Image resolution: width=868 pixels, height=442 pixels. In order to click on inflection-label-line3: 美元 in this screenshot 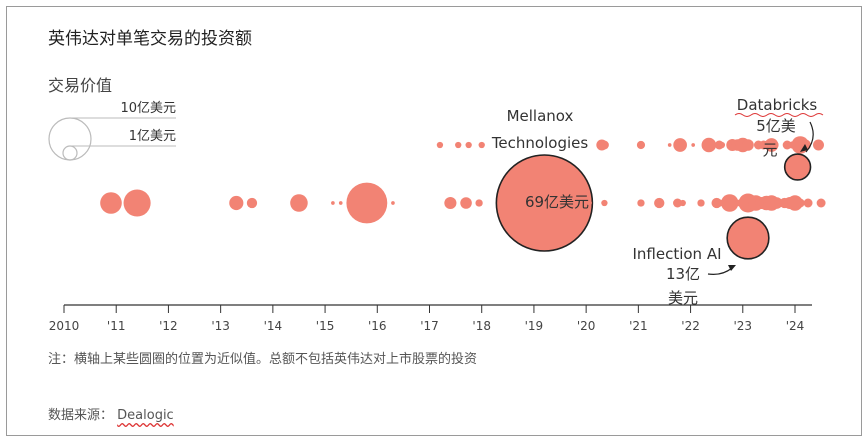, I will do `click(683, 298)`.